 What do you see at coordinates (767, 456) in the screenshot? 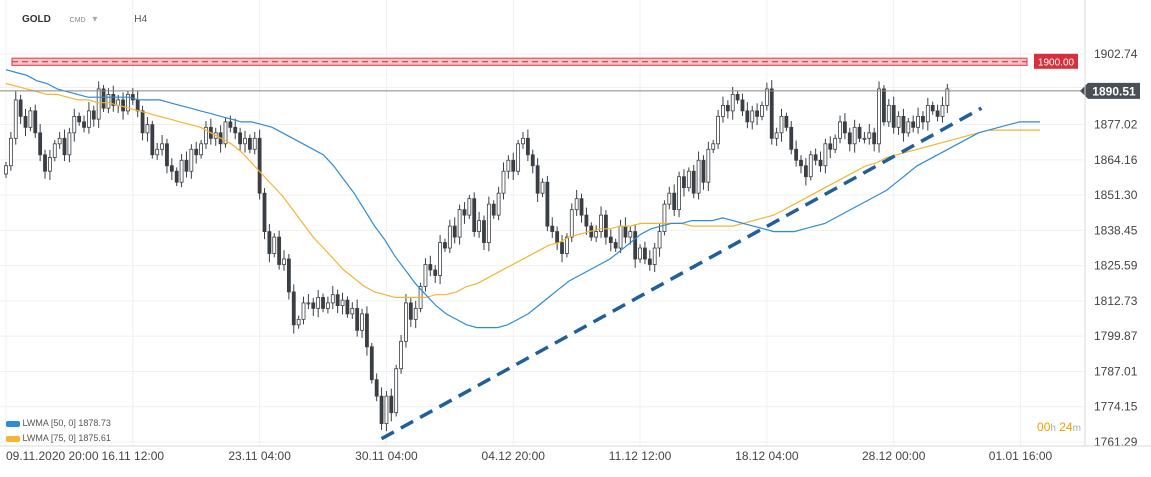
I see `x-tick-label: 18.12 04:00` at bounding box center [767, 456].